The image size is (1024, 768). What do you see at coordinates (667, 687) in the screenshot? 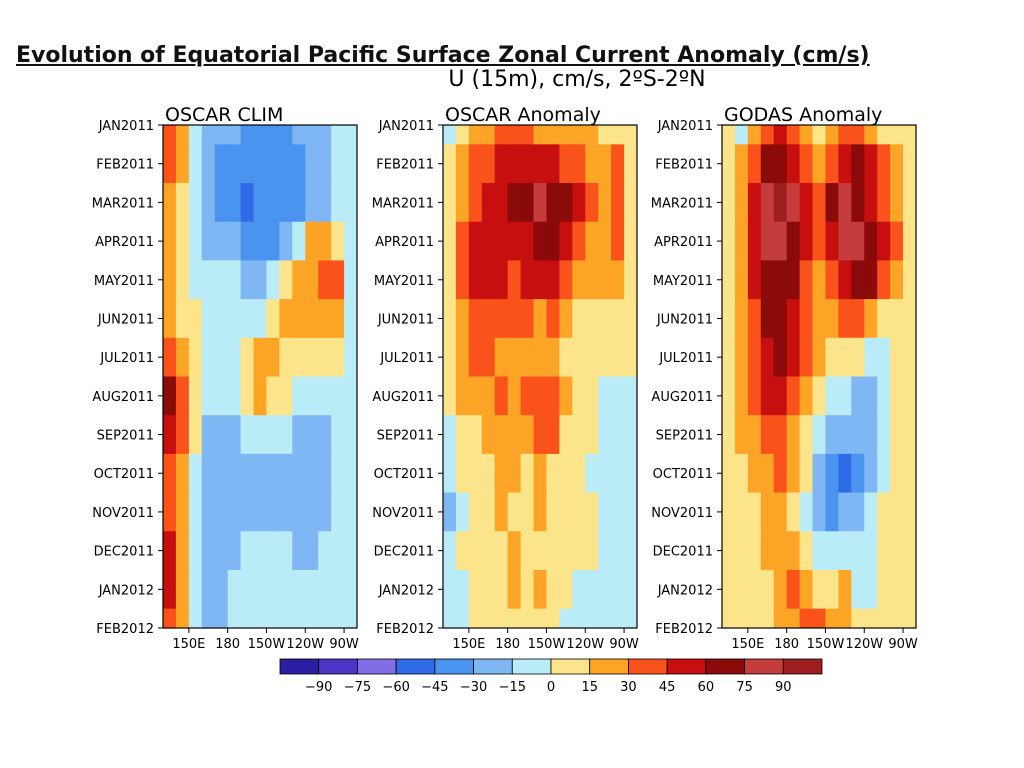
I see `colorbar-label: 45` at bounding box center [667, 687].